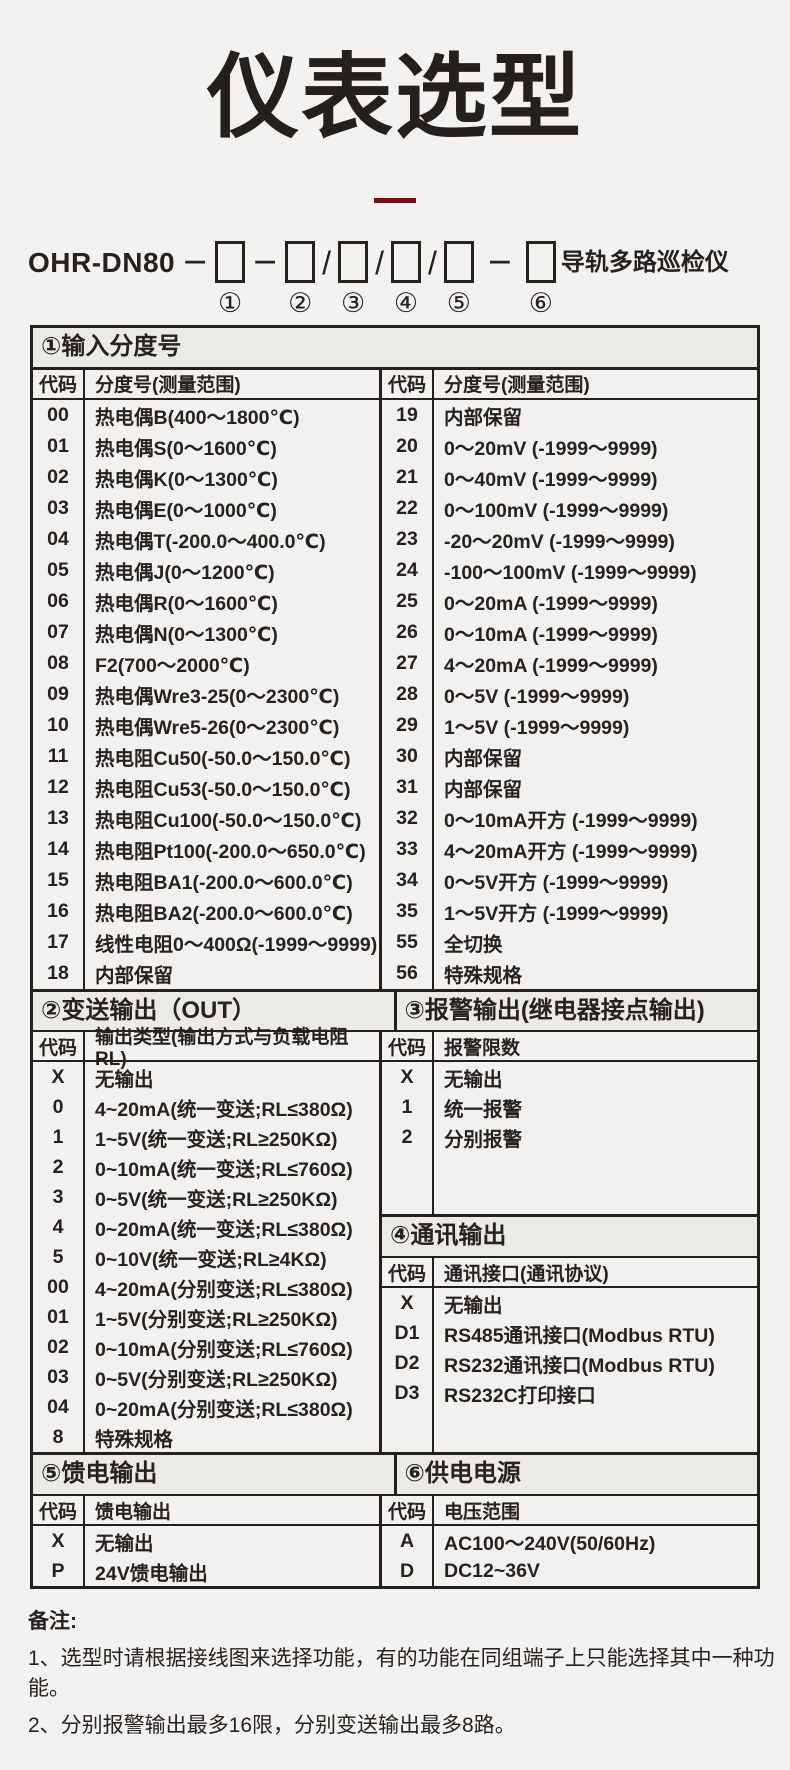 This screenshot has width=790, height=1770. What do you see at coordinates (186, 479) in the screenshot?
I see `desc-cell: 热电偶K(0～1300℃)` at bounding box center [186, 479].